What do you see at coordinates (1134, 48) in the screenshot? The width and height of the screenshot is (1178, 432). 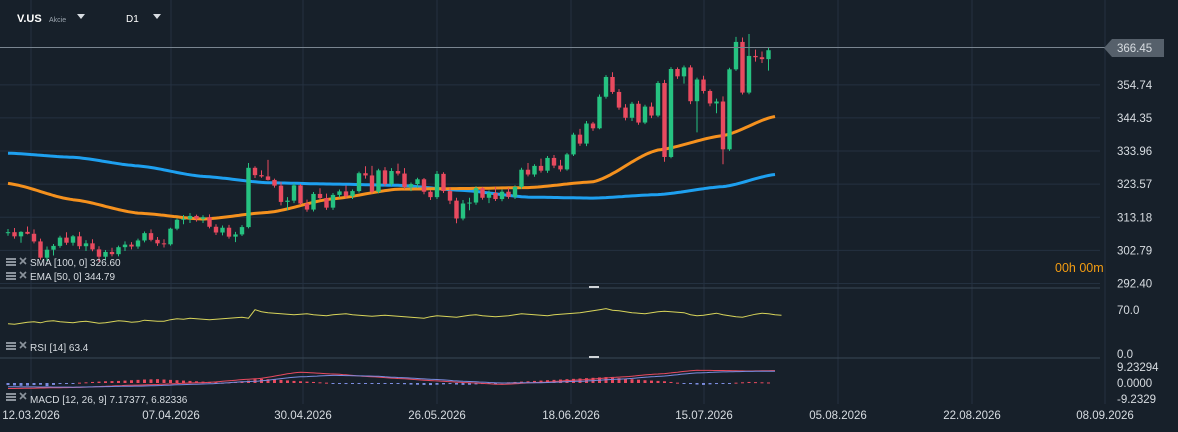 I see `current-price-tag` at bounding box center [1134, 48].